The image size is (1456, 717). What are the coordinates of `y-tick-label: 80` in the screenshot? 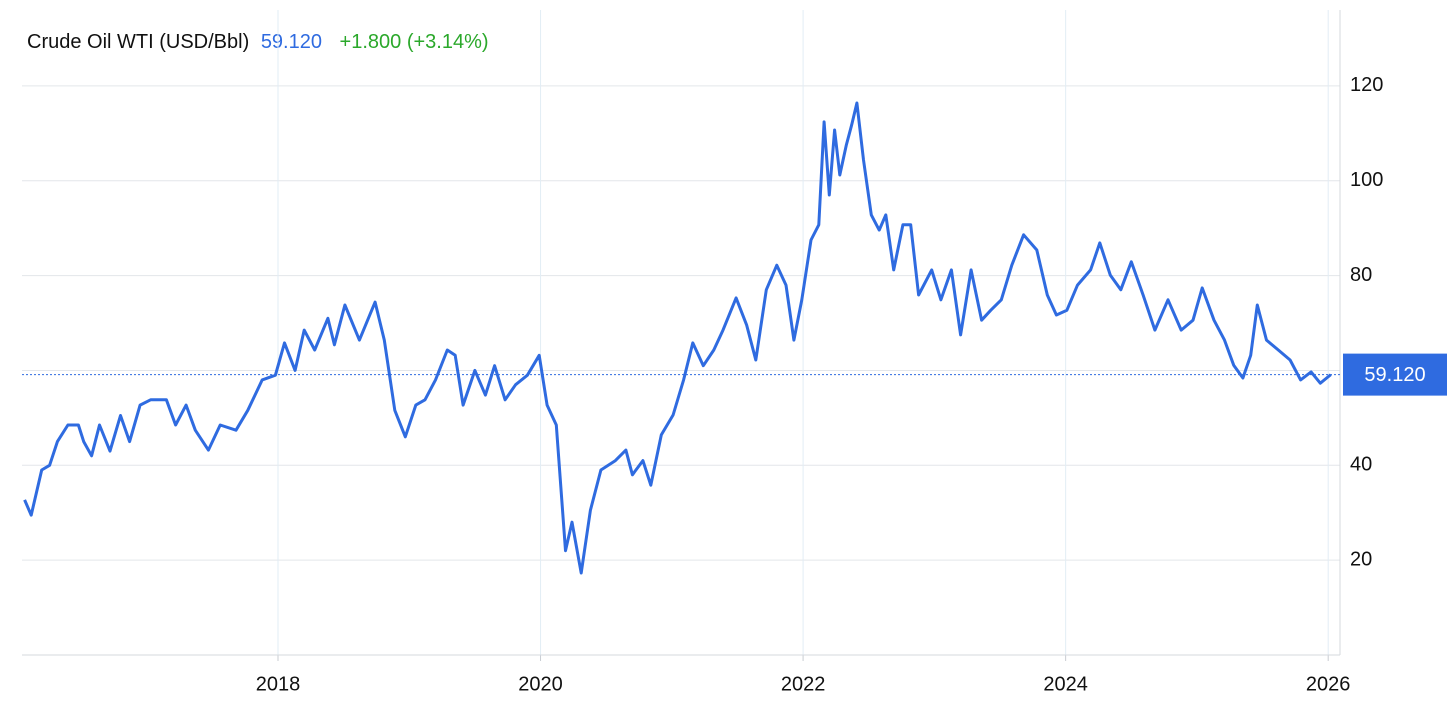 It's located at (1361, 275).